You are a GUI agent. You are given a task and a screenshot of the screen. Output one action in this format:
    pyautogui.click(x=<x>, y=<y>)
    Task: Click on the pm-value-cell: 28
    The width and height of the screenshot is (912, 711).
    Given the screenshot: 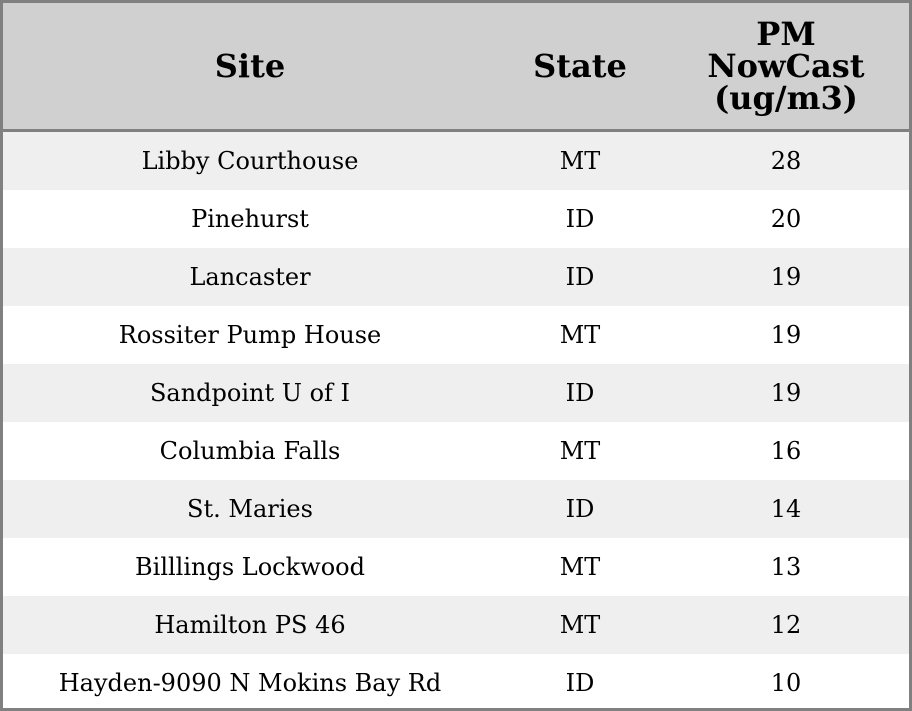 What is the action you would take?
    pyautogui.click(x=786, y=160)
    